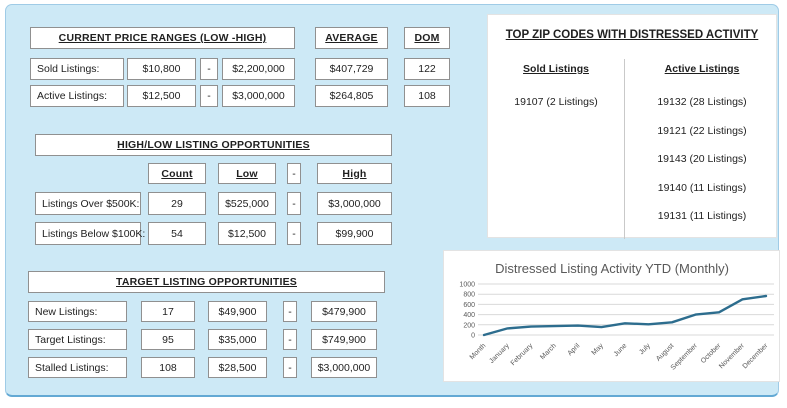 This screenshot has height=408, width=787. Describe the element at coordinates (77, 96) in the screenshot. I see `active-listings-label: Active Listings:` at that location.